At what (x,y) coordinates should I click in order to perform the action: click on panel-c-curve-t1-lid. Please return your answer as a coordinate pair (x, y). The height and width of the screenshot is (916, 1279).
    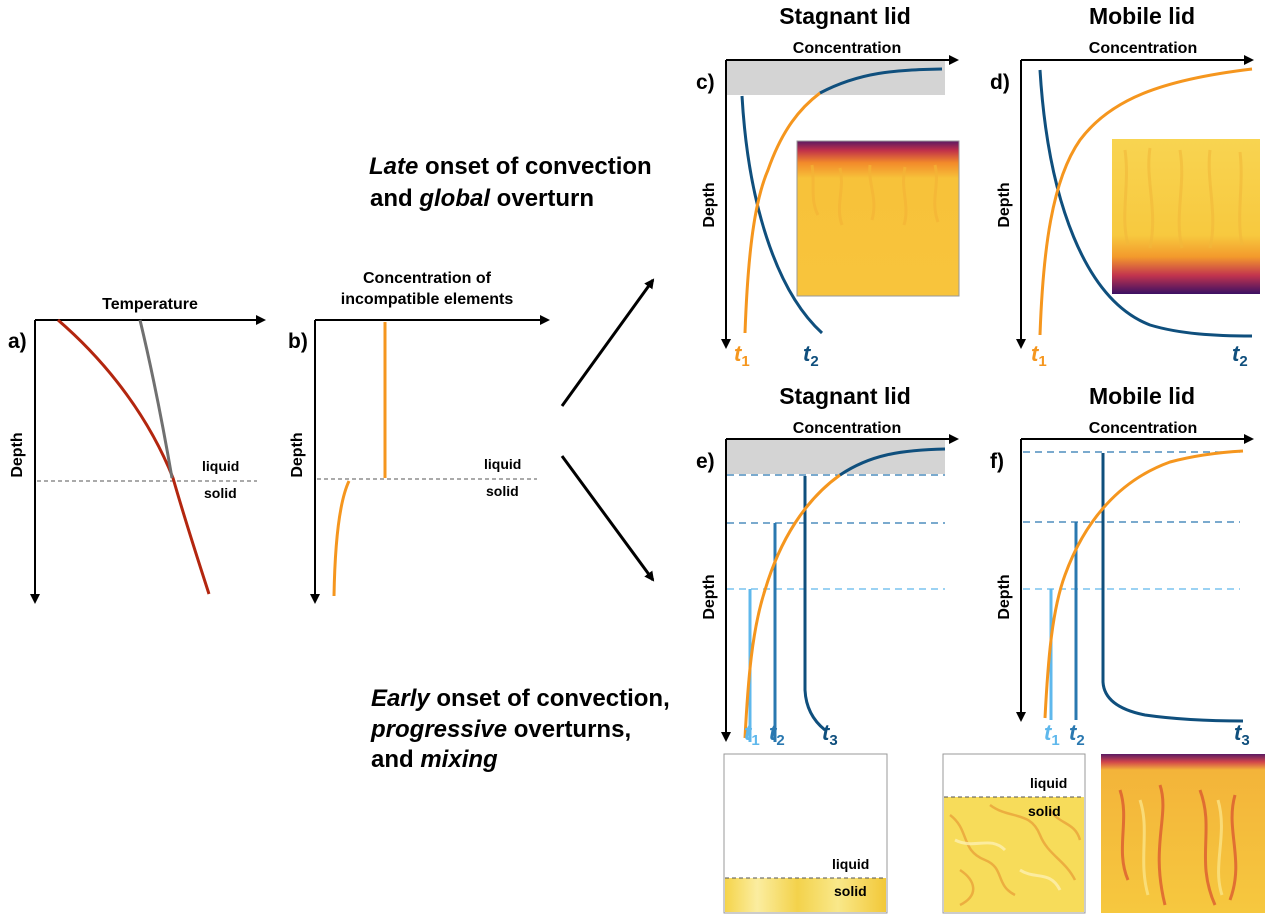
    Looking at the image, I should click on (881, 81).